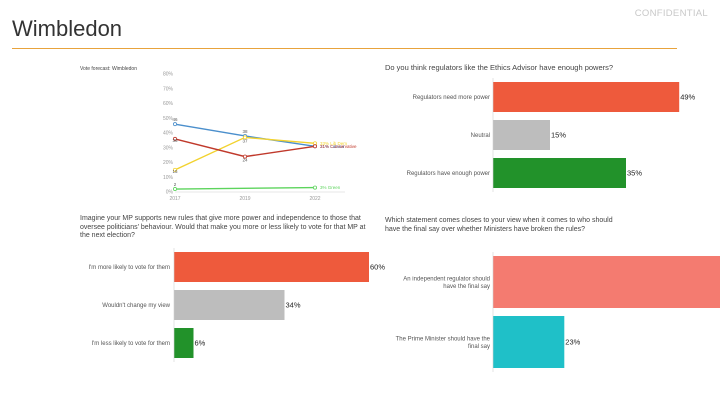 The width and height of the screenshot is (720, 405). I want to click on value-label: 15%, so click(558, 135).